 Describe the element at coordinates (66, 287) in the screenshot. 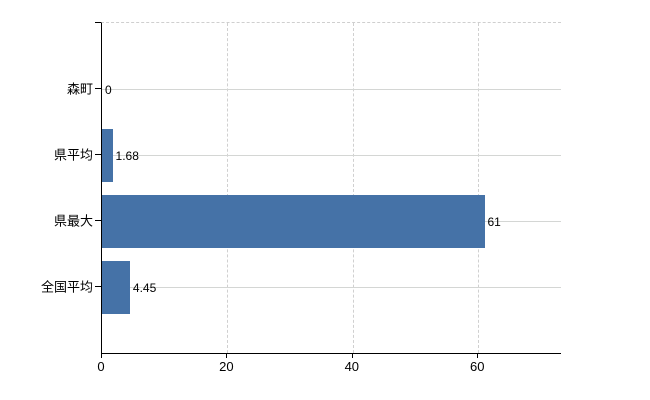

I see `category-label: 全国平均` at that location.